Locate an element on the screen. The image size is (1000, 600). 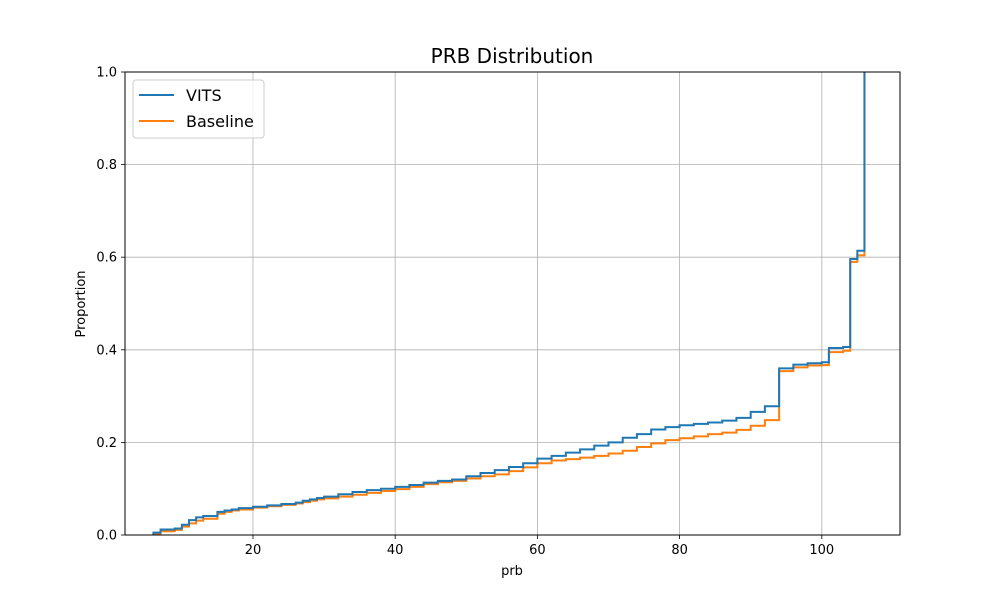
x-tick-label: 20 is located at coordinates (253, 550).